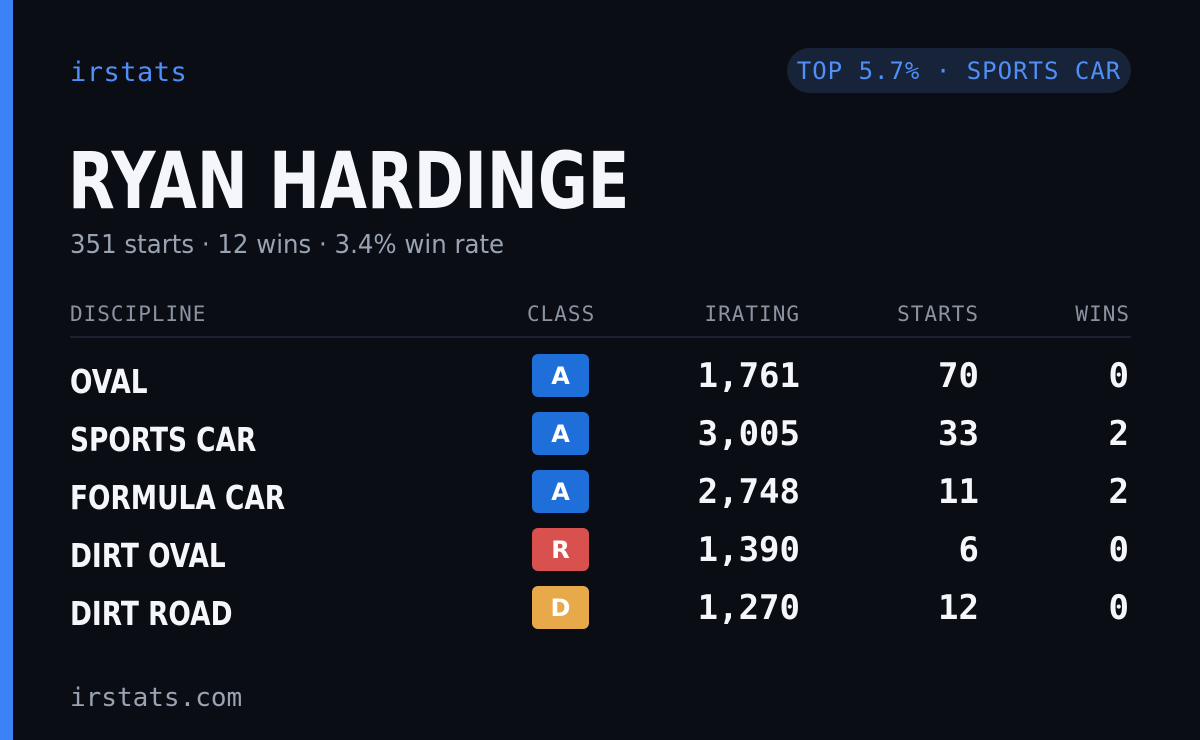 The height and width of the screenshot is (740, 1200). Describe the element at coordinates (1102, 314) in the screenshot. I see `header-wins: WINS` at that location.